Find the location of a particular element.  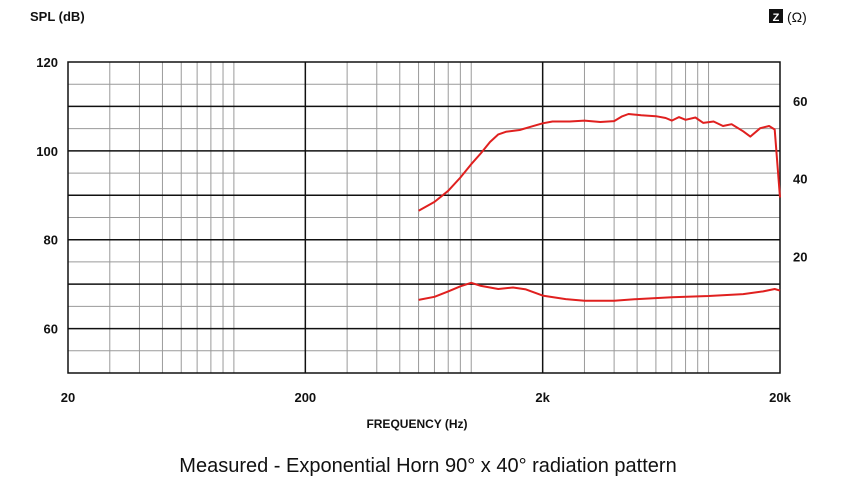

y-left-axis-label: SPL (dB) is located at coordinates (57, 16).